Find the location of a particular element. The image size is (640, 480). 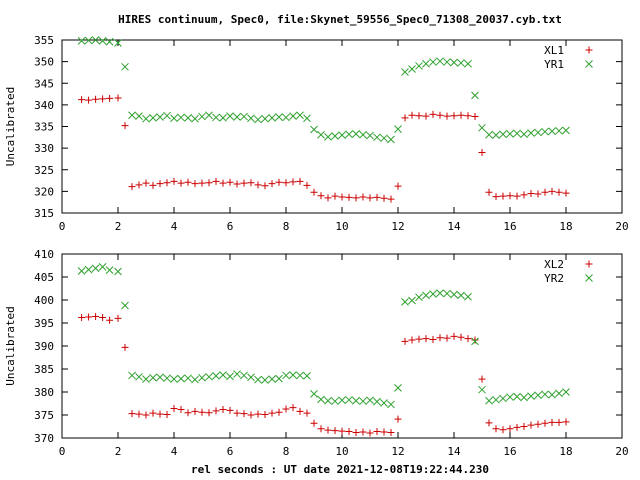

y-tick-label: 315 is located at coordinates (44, 213).